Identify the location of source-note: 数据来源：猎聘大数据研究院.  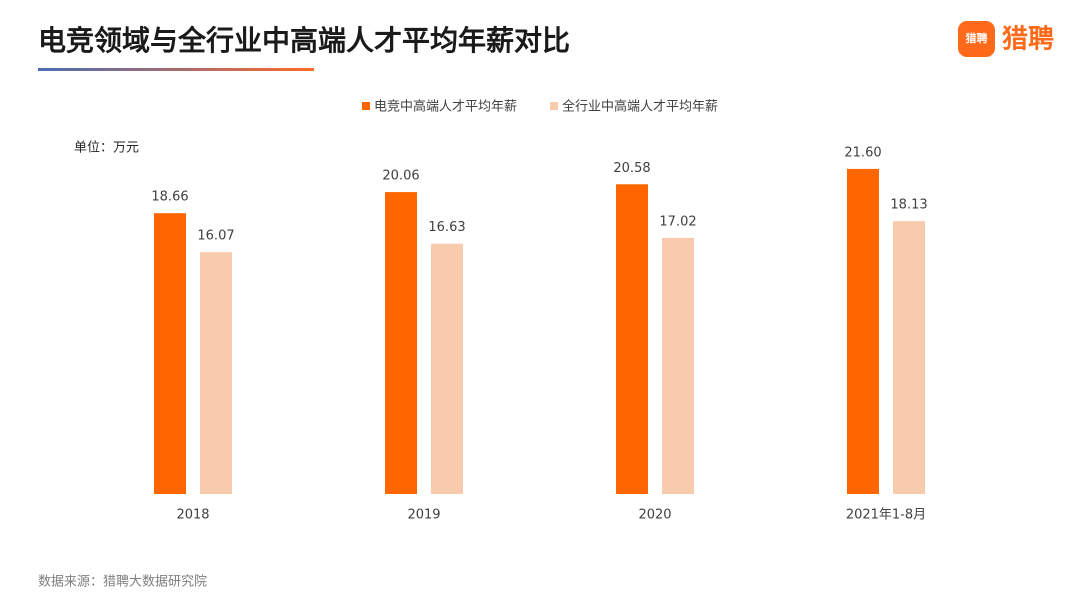
(122, 582).